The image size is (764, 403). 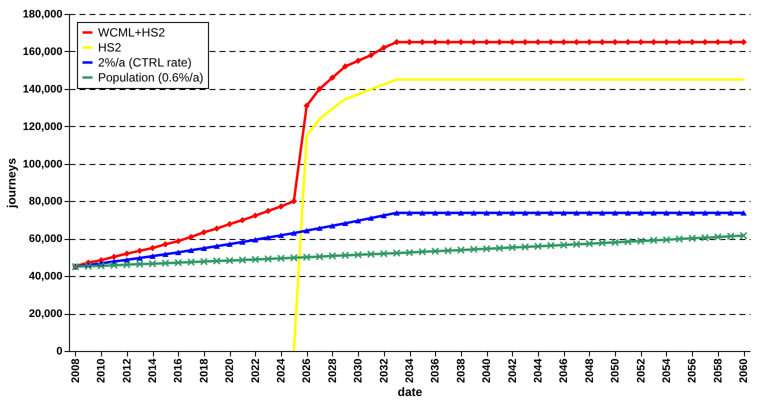 I want to click on x-tick-label: 2014, so click(x=153, y=370).